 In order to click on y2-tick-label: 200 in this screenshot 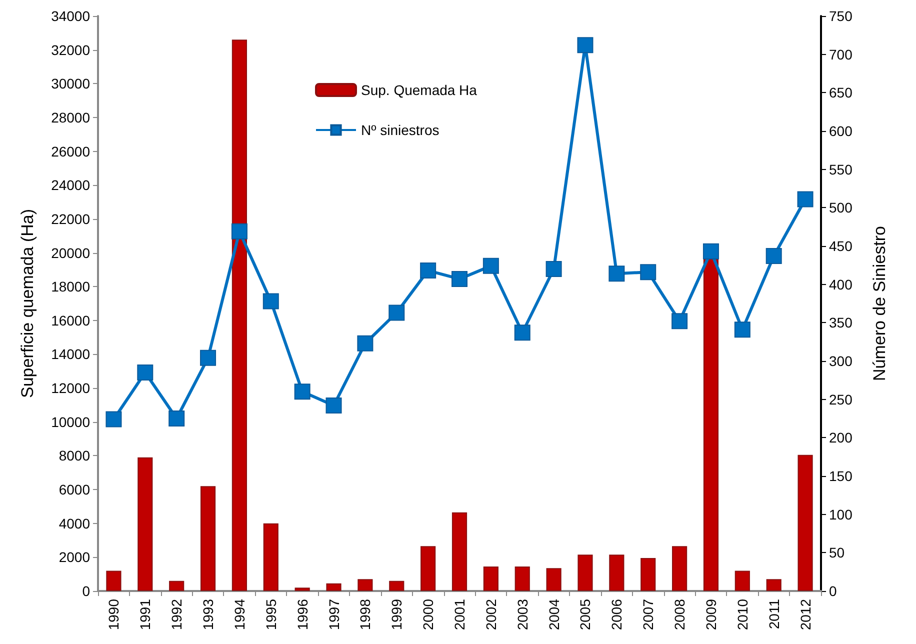, I will do `click(841, 438)`.